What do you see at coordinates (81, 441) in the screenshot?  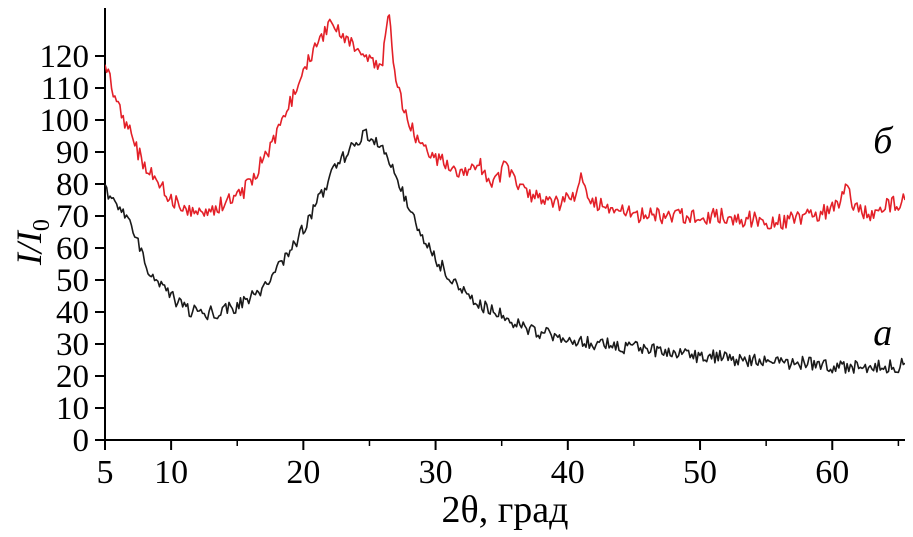 I see `svg-text: 0` at bounding box center [81, 441].